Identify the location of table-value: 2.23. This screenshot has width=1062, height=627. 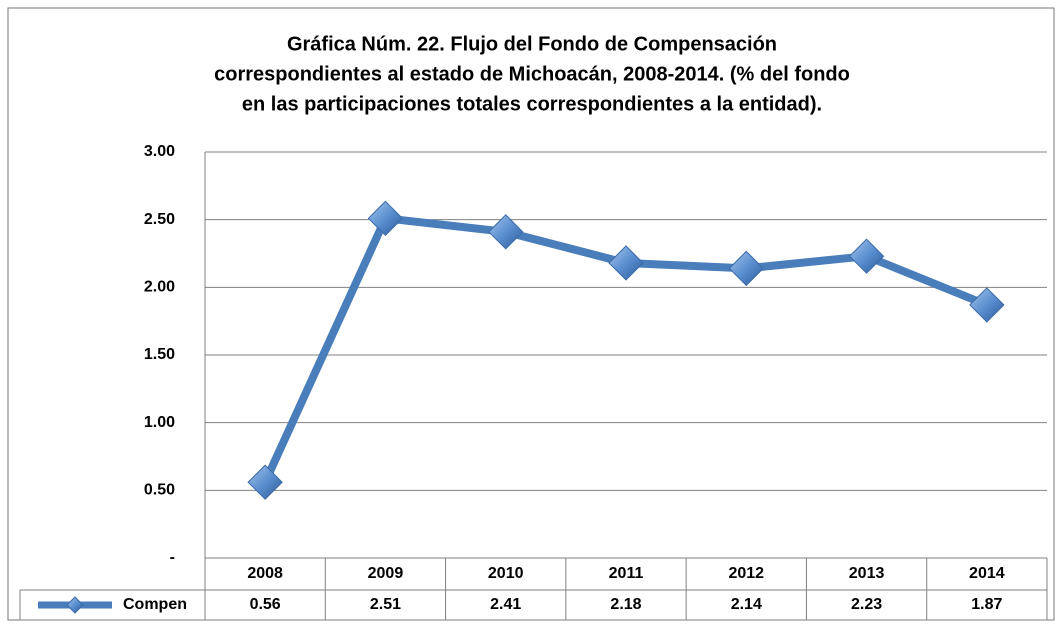
(866, 604).